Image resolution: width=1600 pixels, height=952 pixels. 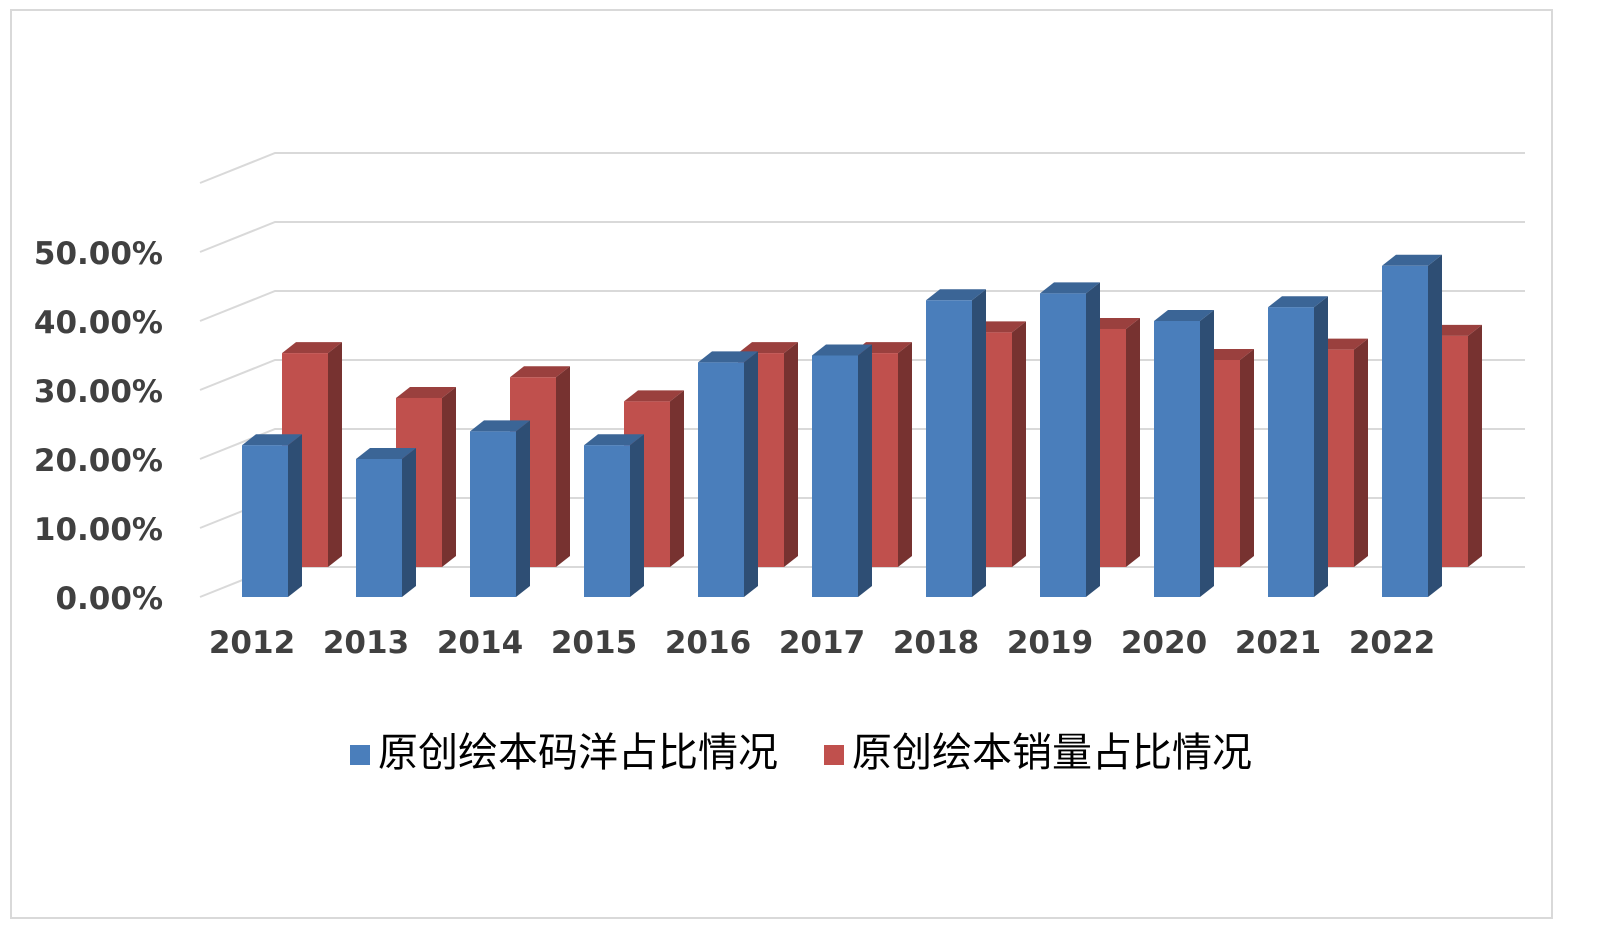 What do you see at coordinates (98, 426) in the screenshot?
I see `y-axis-ticks: 0.00% 10.00% 20.00% 30.00% 40.00% 50.00%` at bounding box center [98, 426].